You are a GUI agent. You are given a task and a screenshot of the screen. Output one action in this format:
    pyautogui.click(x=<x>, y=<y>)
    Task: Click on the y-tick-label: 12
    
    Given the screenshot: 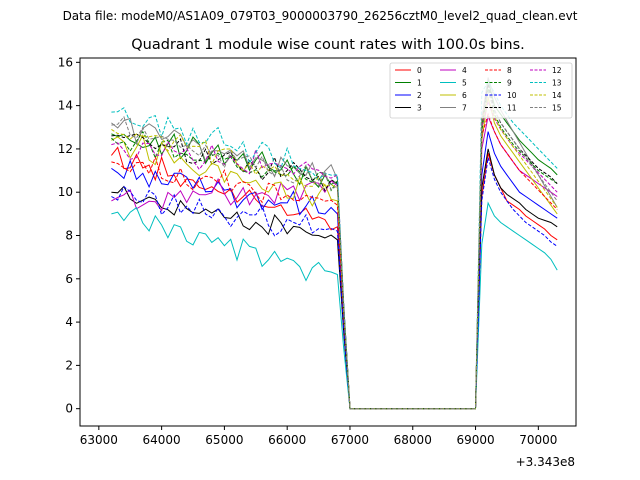 What is the action you would take?
    pyautogui.click(x=65, y=149)
    